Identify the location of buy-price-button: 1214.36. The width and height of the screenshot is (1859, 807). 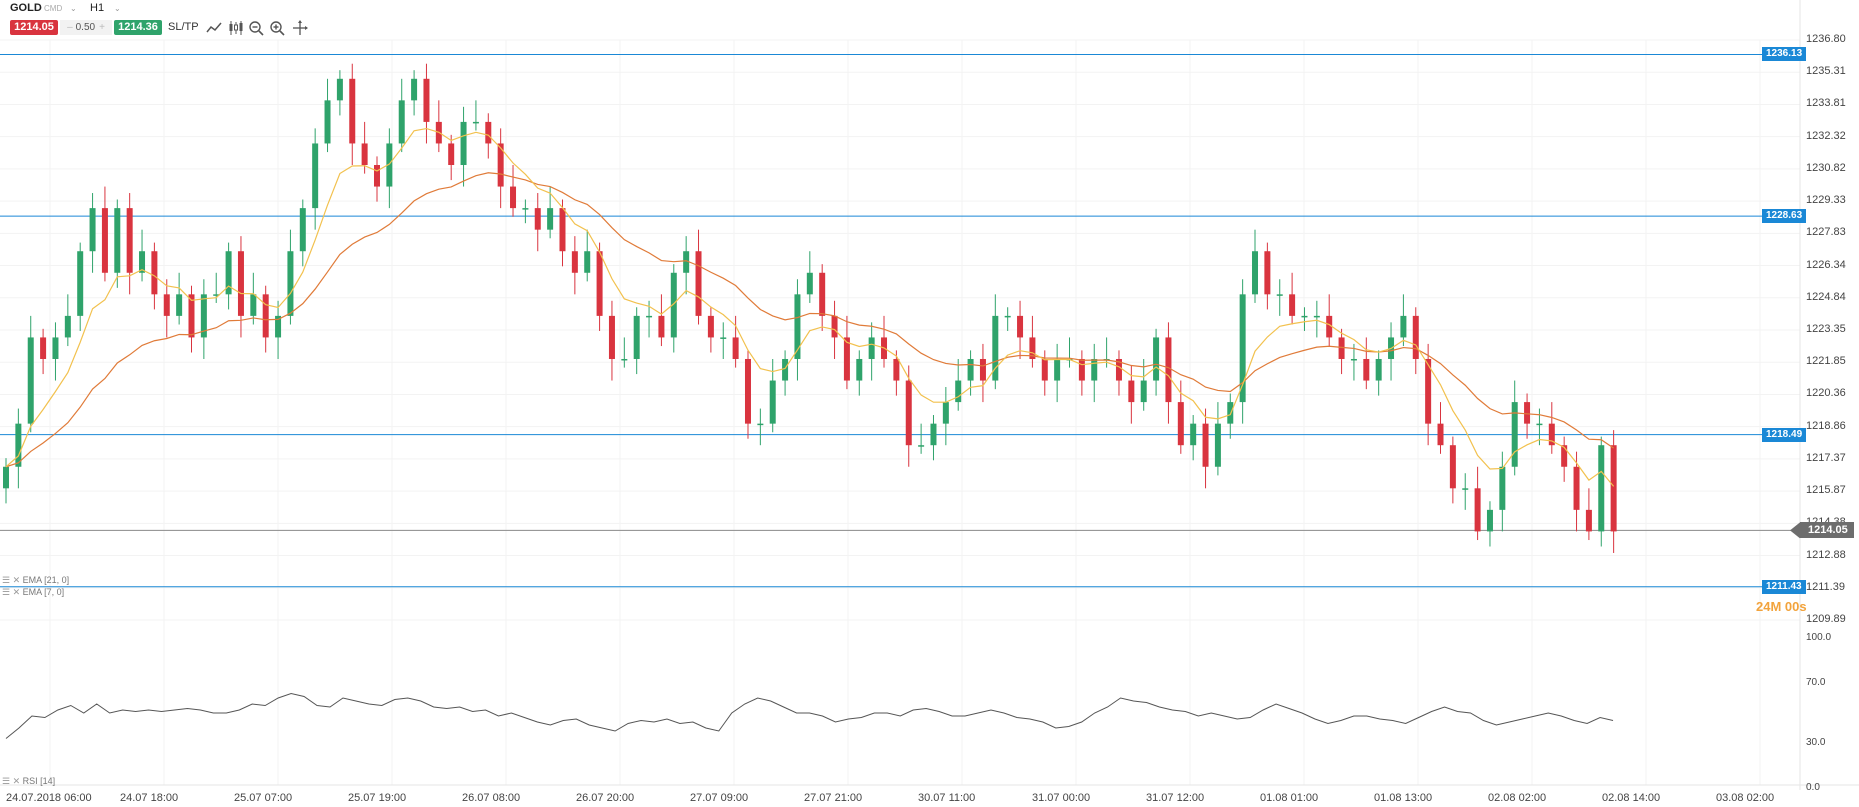
(138, 27).